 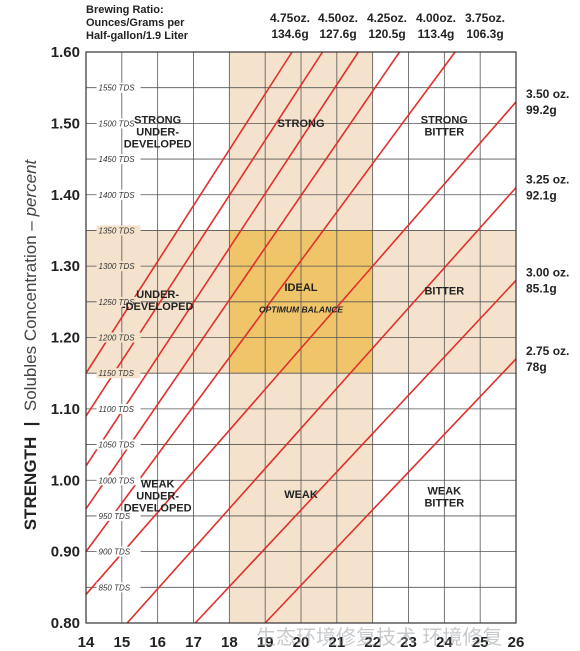 I want to click on header-line-3: Half-gallon/1.9 Liter, so click(x=137, y=36).